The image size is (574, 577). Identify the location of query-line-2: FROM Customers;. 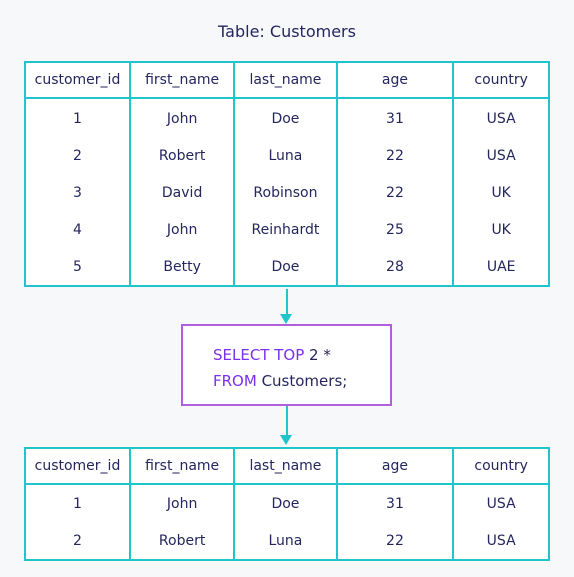
(301, 381).